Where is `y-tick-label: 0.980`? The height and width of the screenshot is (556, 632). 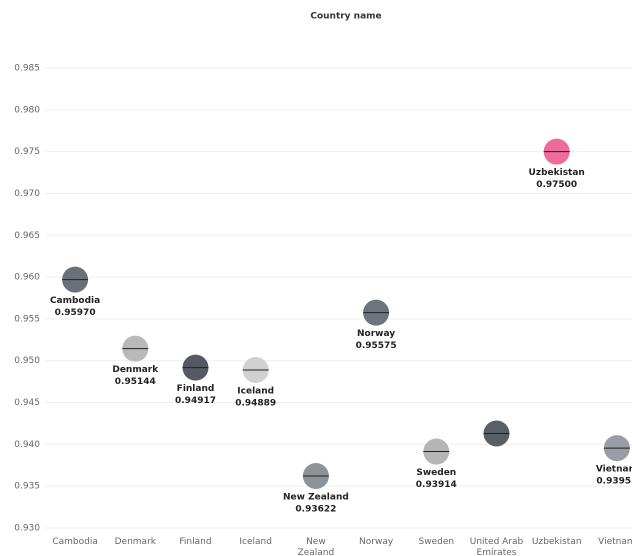
y-tick-label: 0.980 is located at coordinates (27, 110).